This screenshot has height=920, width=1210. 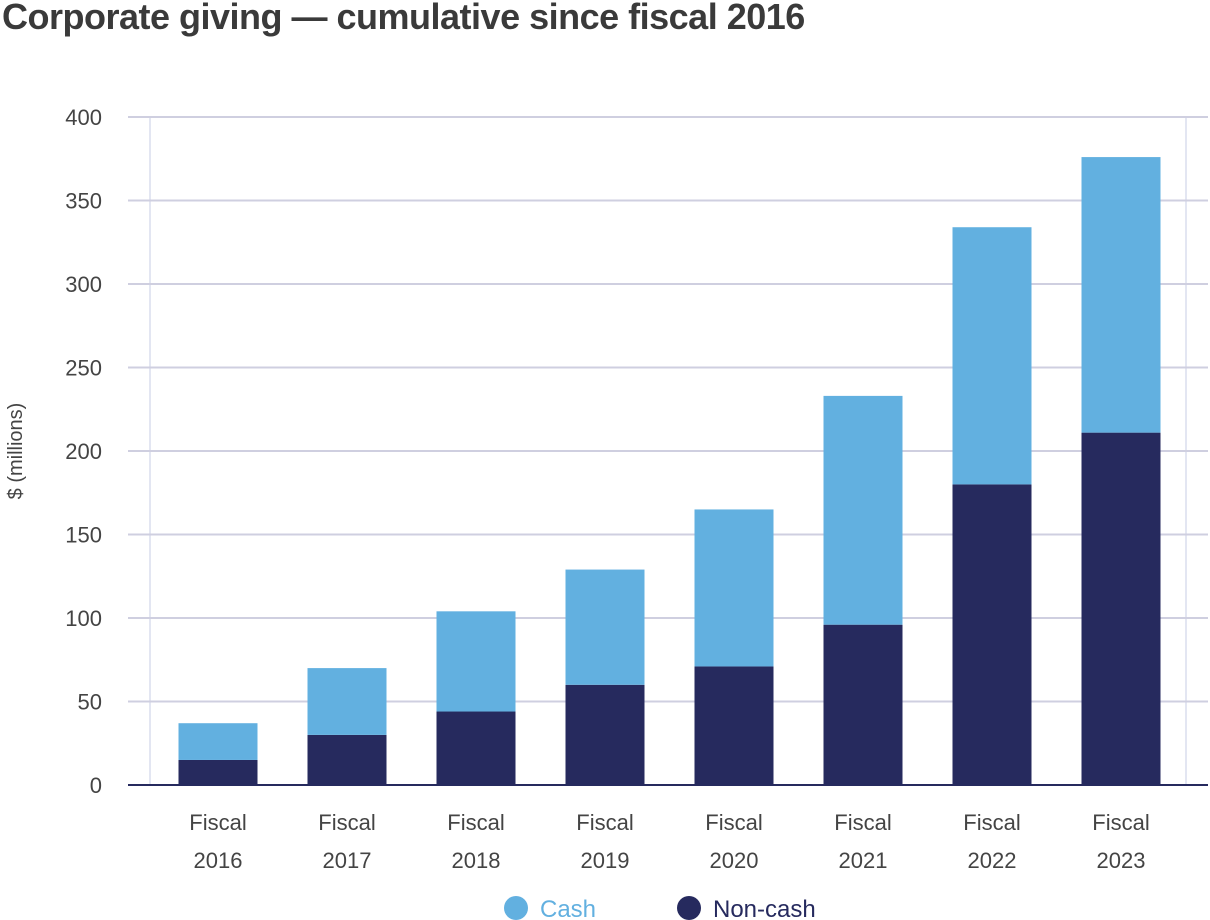 I want to click on bar-cash-2022, so click(x=992, y=356).